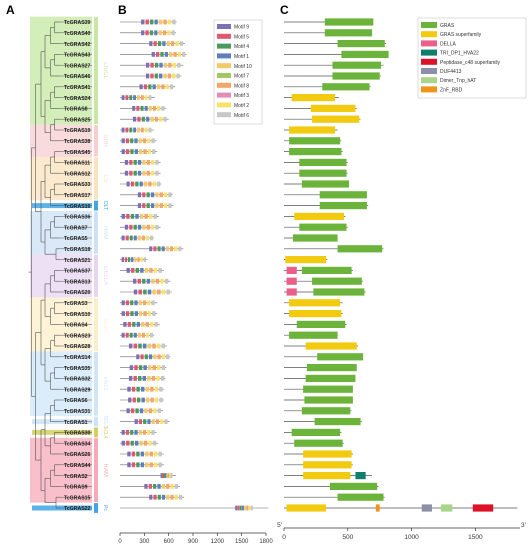 This screenshot has height=550, width=530. I want to click on gene-label: TcGRAS18, so click(77, 250).